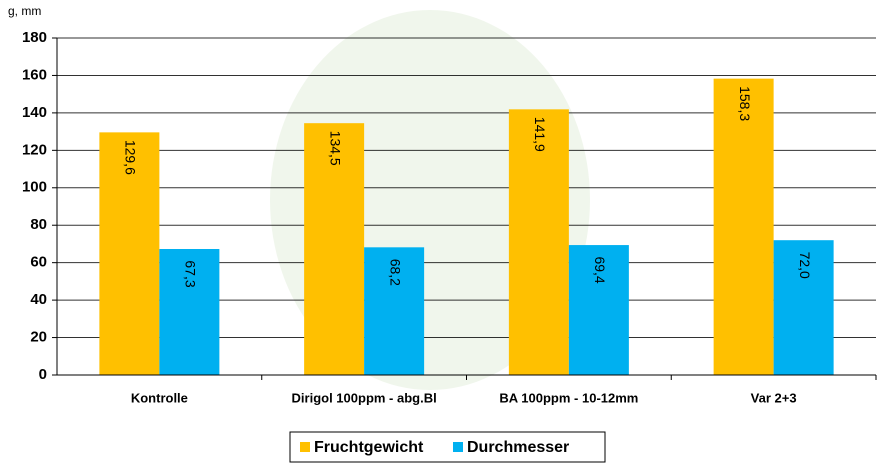 This screenshot has width=877, height=463. What do you see at coordinates (34, 112) in the screenshot?
I see `y-tick-label: 140` at bounding box center [34, 112].